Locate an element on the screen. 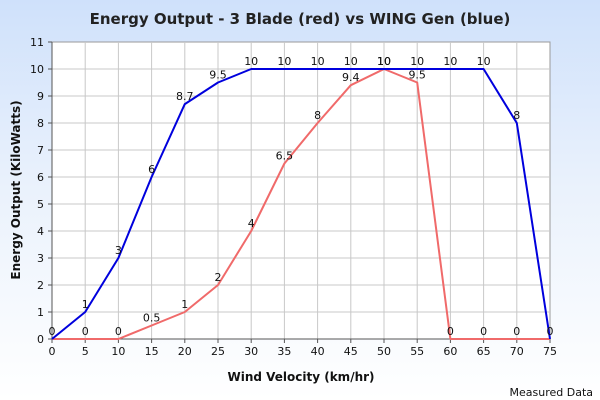 The image size is (600, 400). y-tick-label: 10 is located at coordinates (37, 69).